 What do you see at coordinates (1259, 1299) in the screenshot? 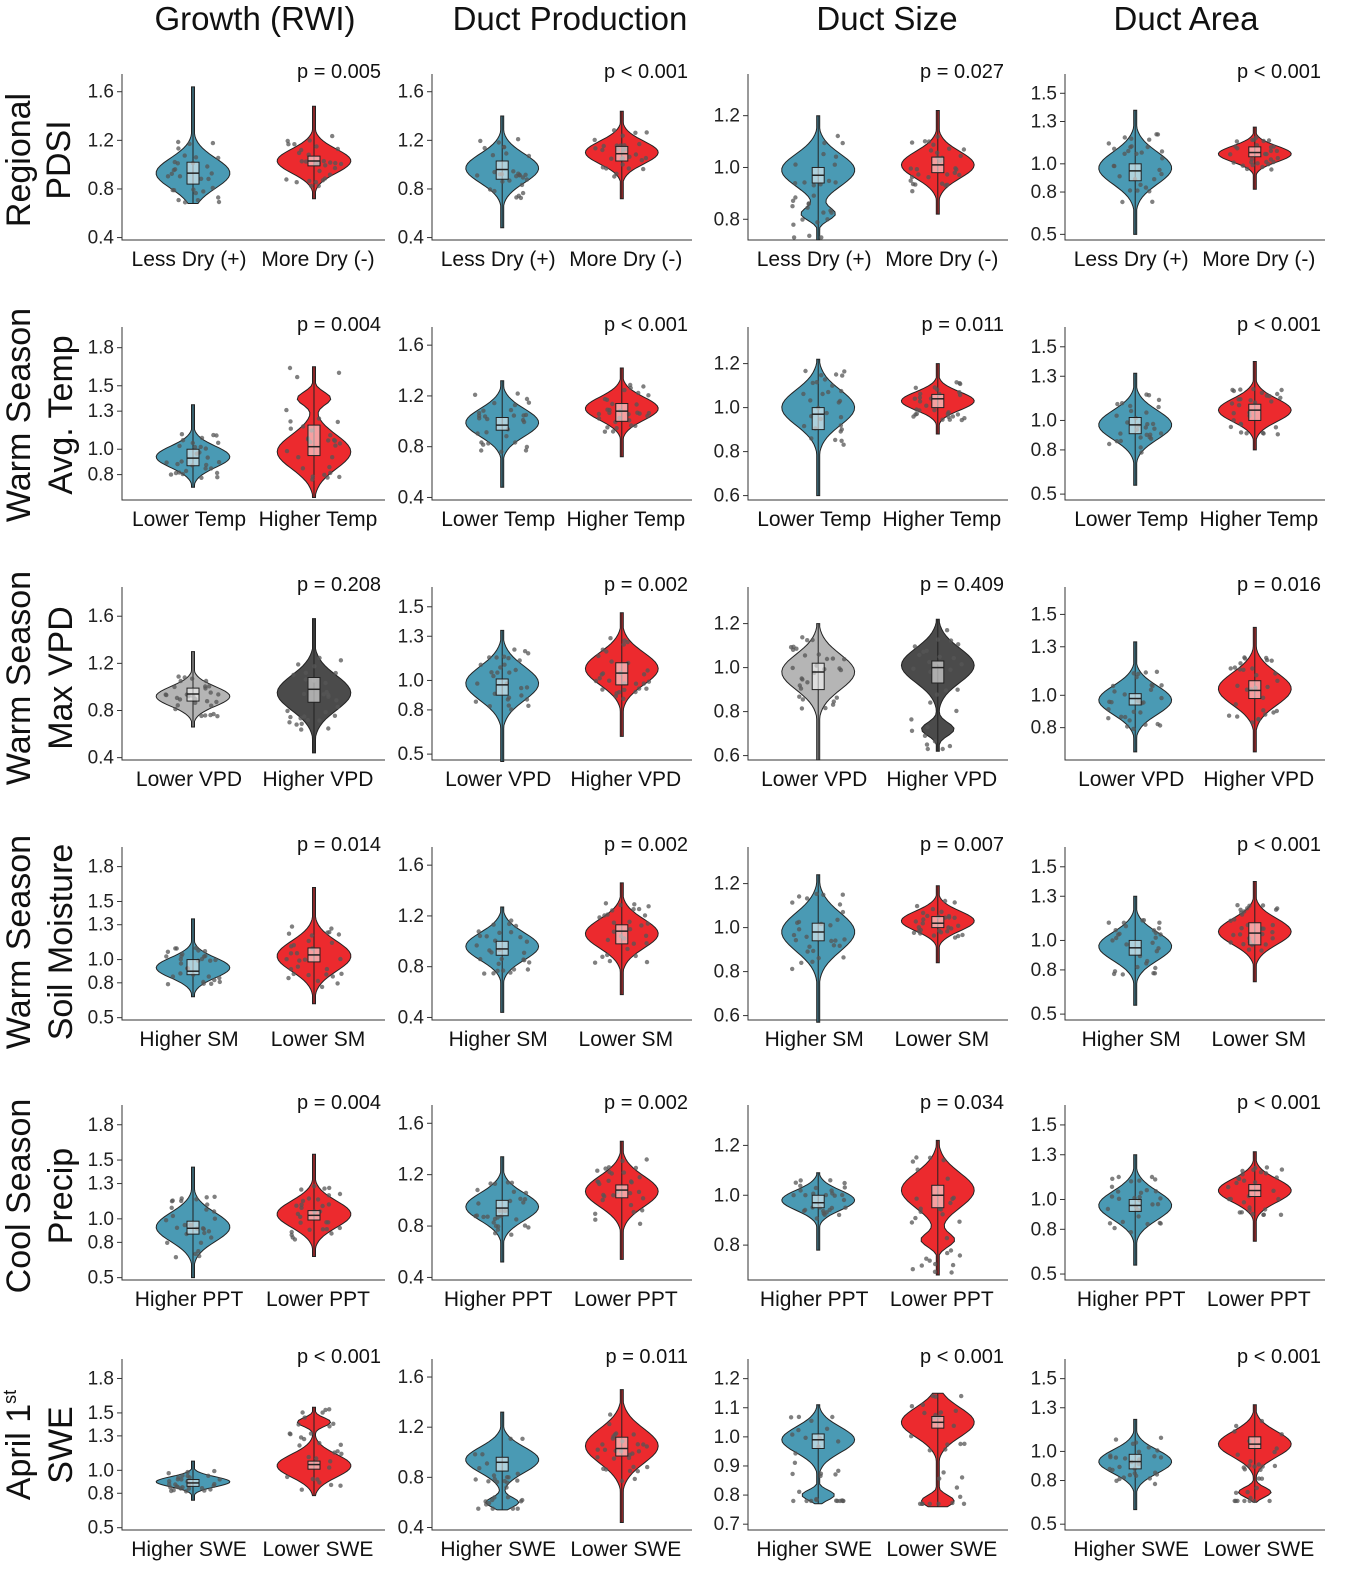
I see `category-label: Lower PPT` at bounding box center [1259, 1299].